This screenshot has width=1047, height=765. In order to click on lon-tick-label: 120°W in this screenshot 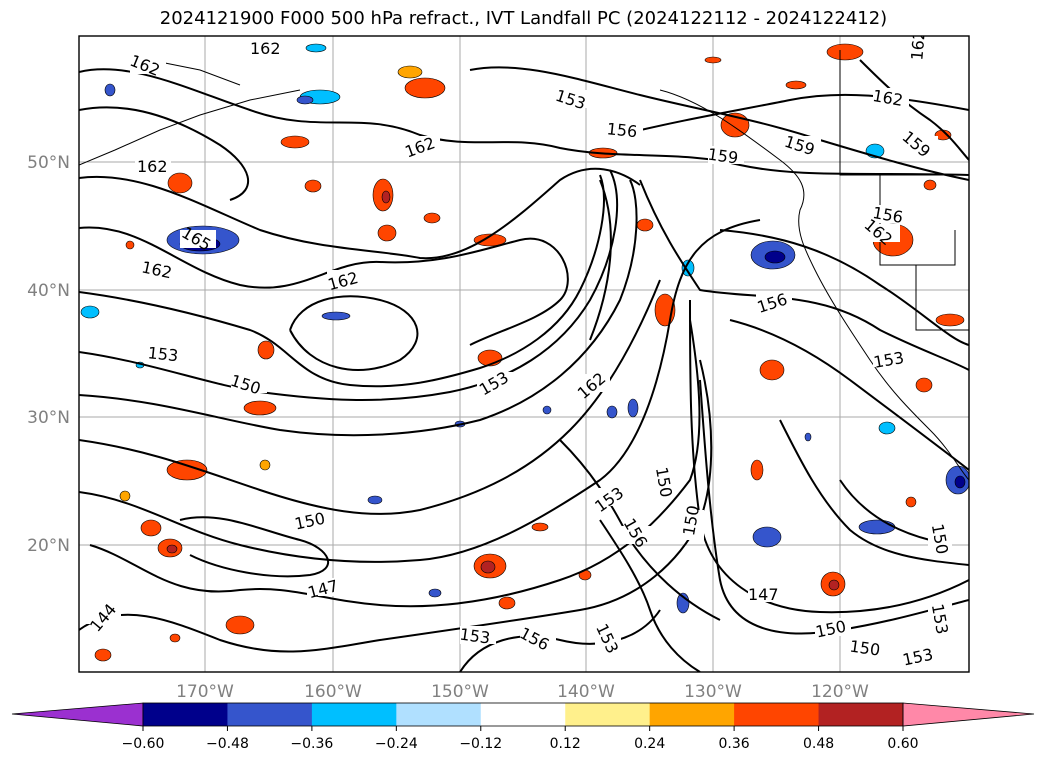, I will do `click(840, 692)`.